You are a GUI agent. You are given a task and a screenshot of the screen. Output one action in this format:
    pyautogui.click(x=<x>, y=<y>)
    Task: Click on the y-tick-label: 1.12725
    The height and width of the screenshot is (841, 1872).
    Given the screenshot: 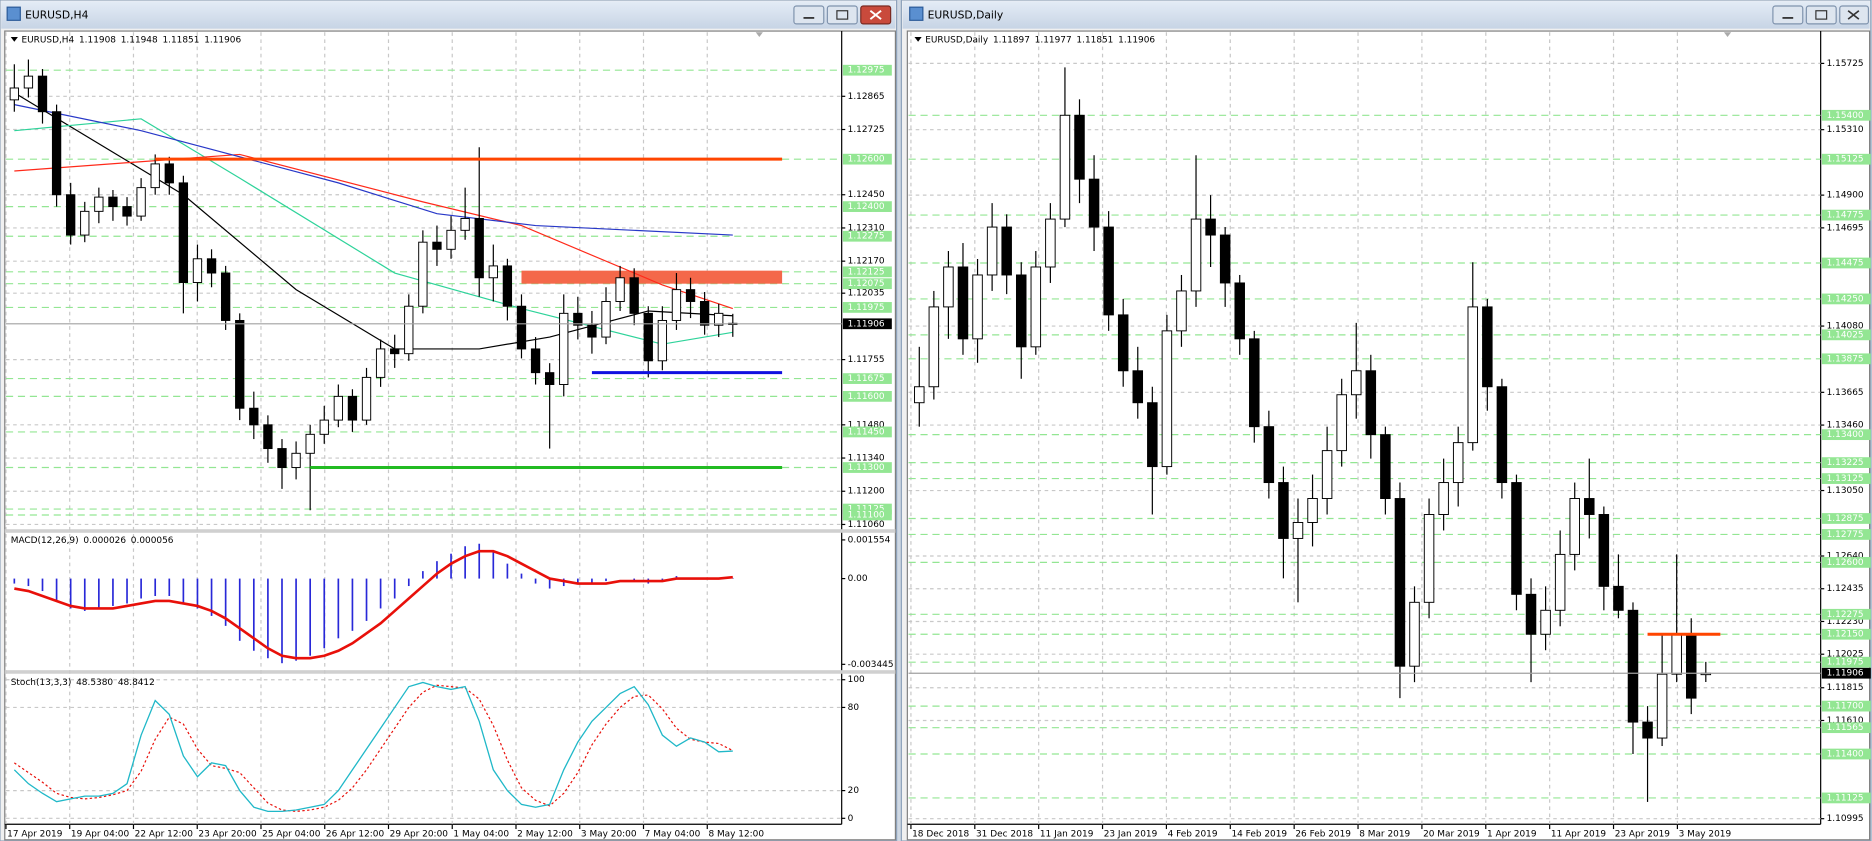 What is the action you would take?
    pyautogui.click(x=866, y=130)
    